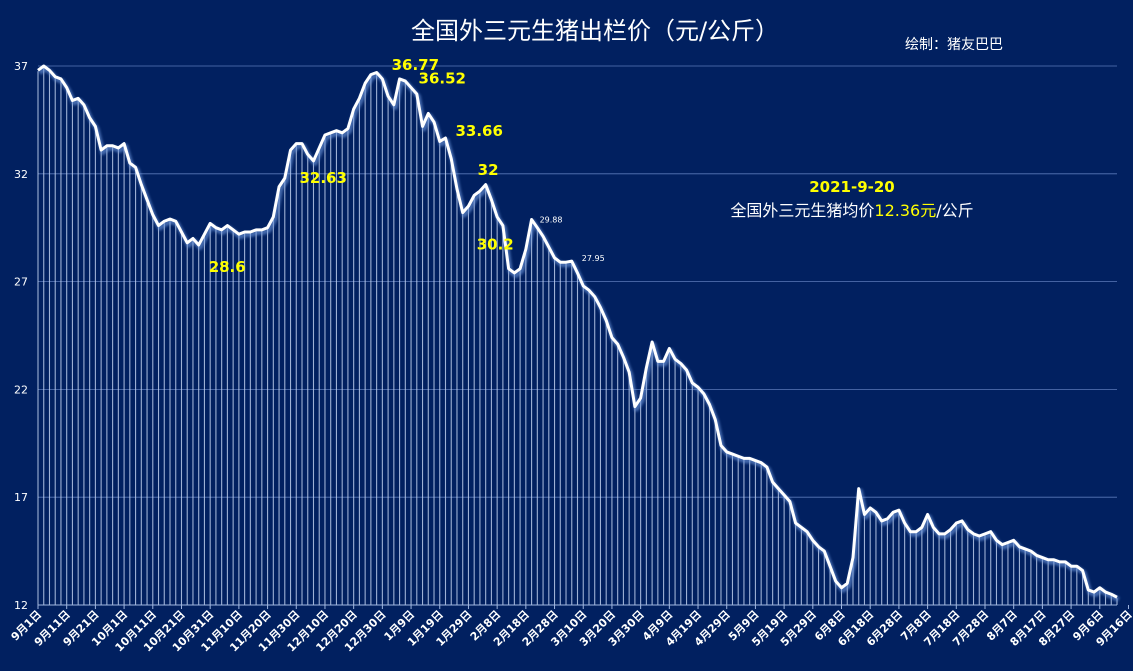  Describe the element at coordinates (954, 45) in the screenshot. I see `credit-label: 绘制：猪友巴巴` at that location.